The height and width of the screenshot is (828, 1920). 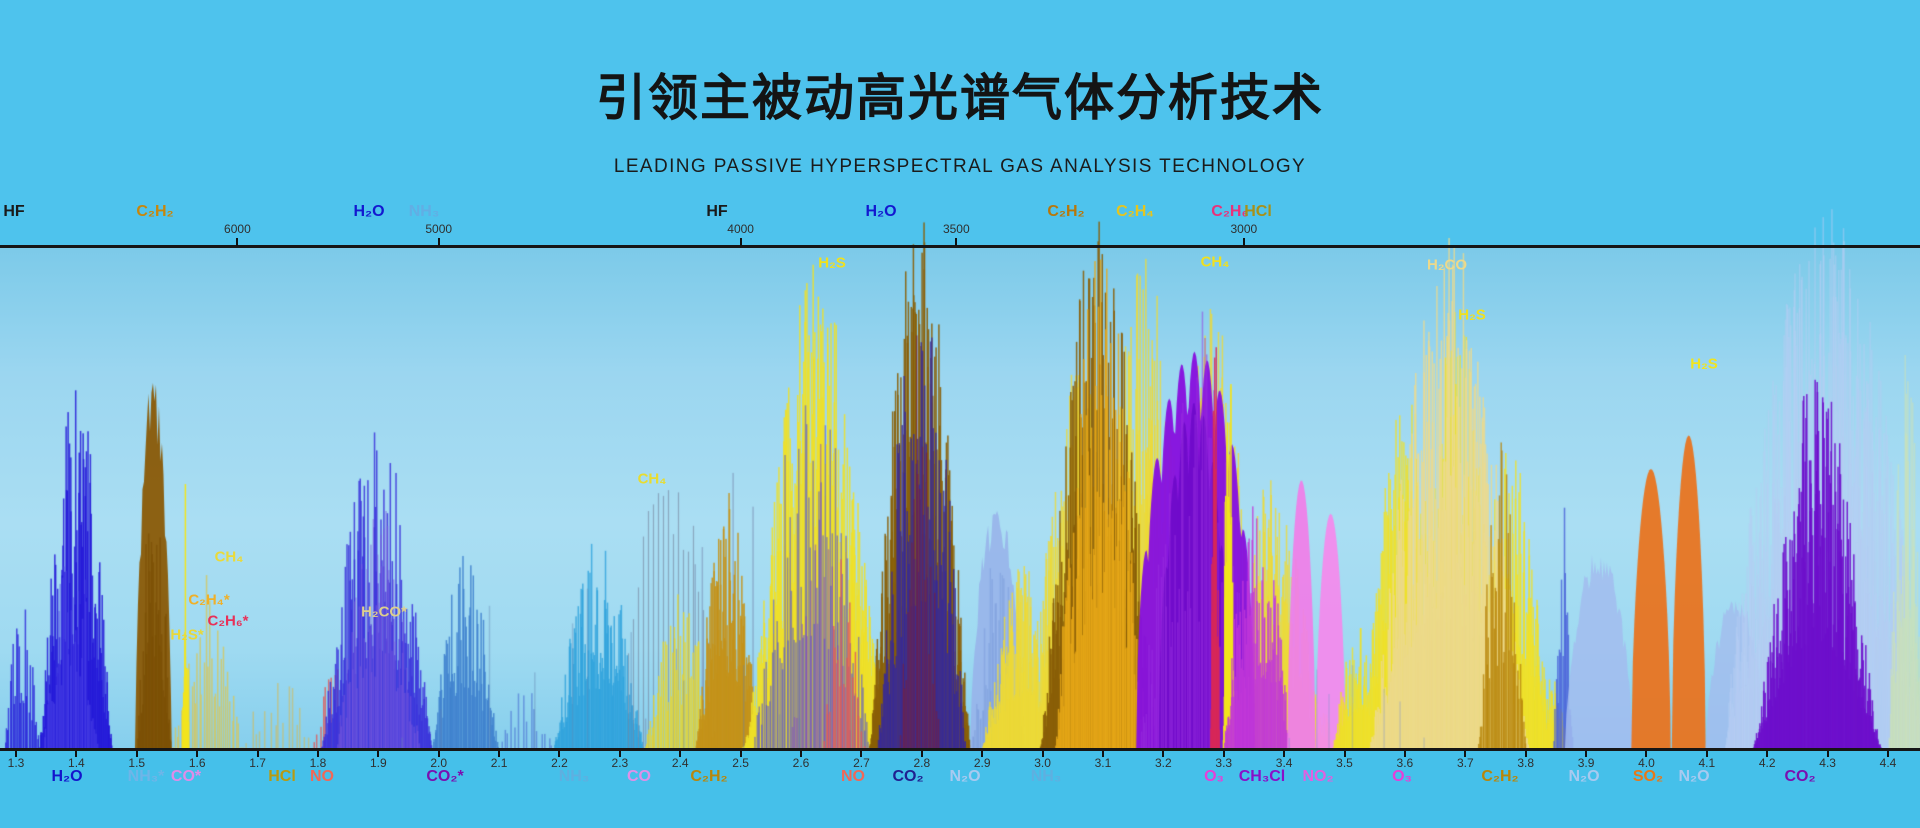 I want to click on wavelength-tick-label: 3.0, so click(x=1042, y=763).